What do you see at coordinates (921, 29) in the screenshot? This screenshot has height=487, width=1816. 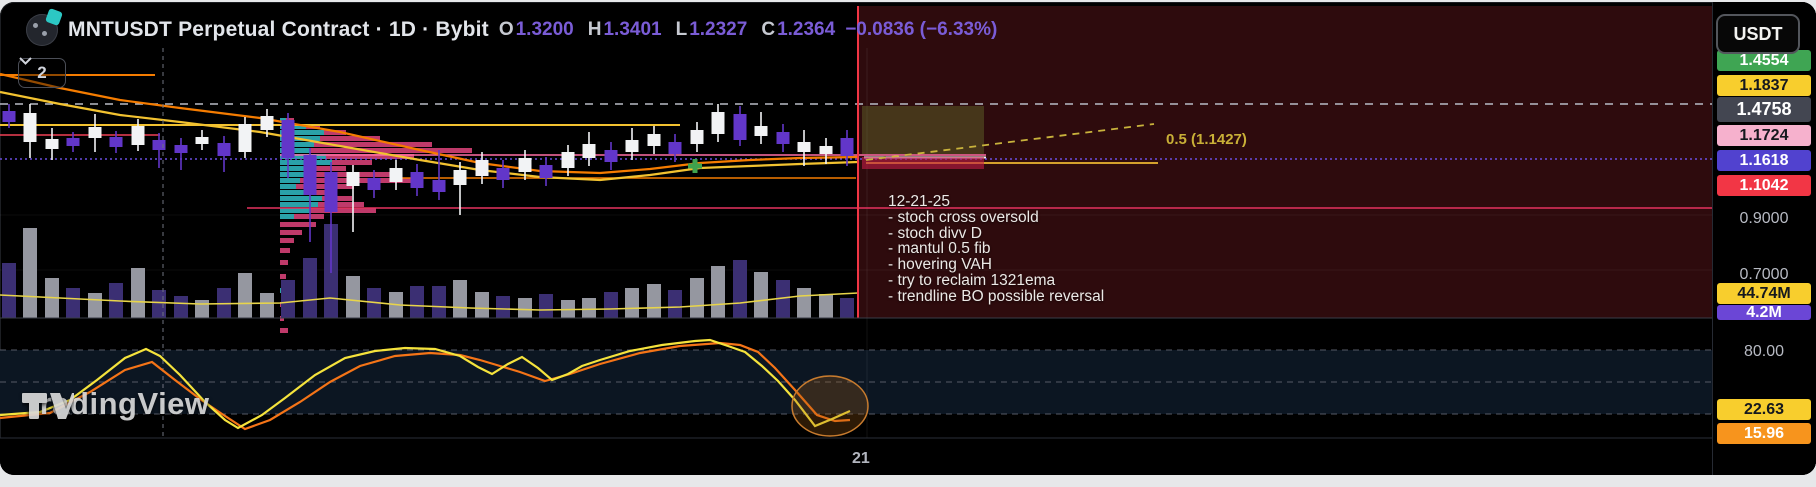 I see `change-value: −0.0836 (−6.33%)` at bounding box center [921, 29].